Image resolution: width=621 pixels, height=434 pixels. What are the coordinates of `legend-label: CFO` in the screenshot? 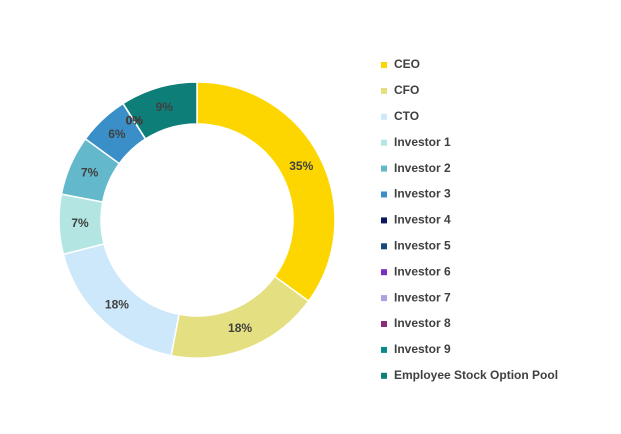 It's located at (406, 90).